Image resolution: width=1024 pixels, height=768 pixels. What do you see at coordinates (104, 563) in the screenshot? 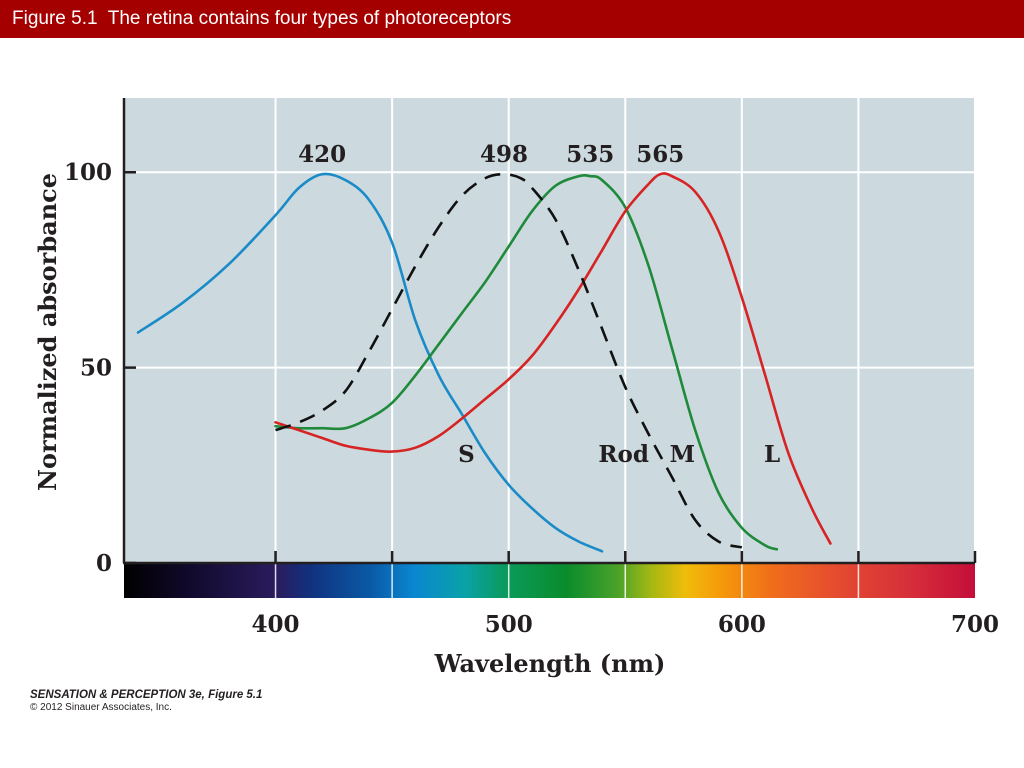
I see `y-tick-label: 0` at bounding box center [104, 563].